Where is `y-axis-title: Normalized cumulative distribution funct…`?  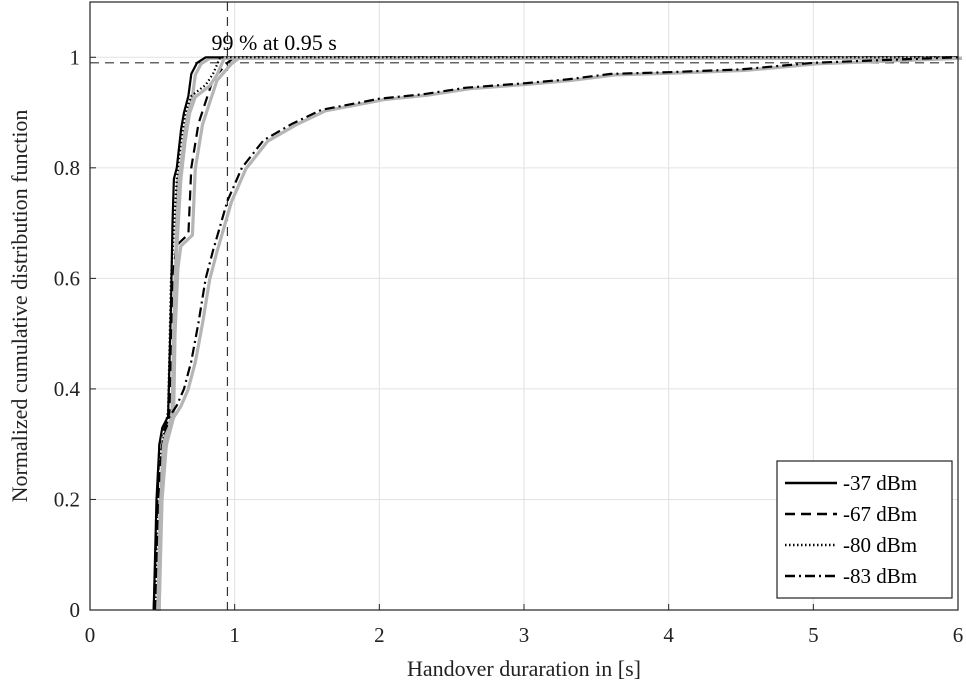 y-axis-title: Normalized cumulative distribution funct… is located at coordinates (19, 306).